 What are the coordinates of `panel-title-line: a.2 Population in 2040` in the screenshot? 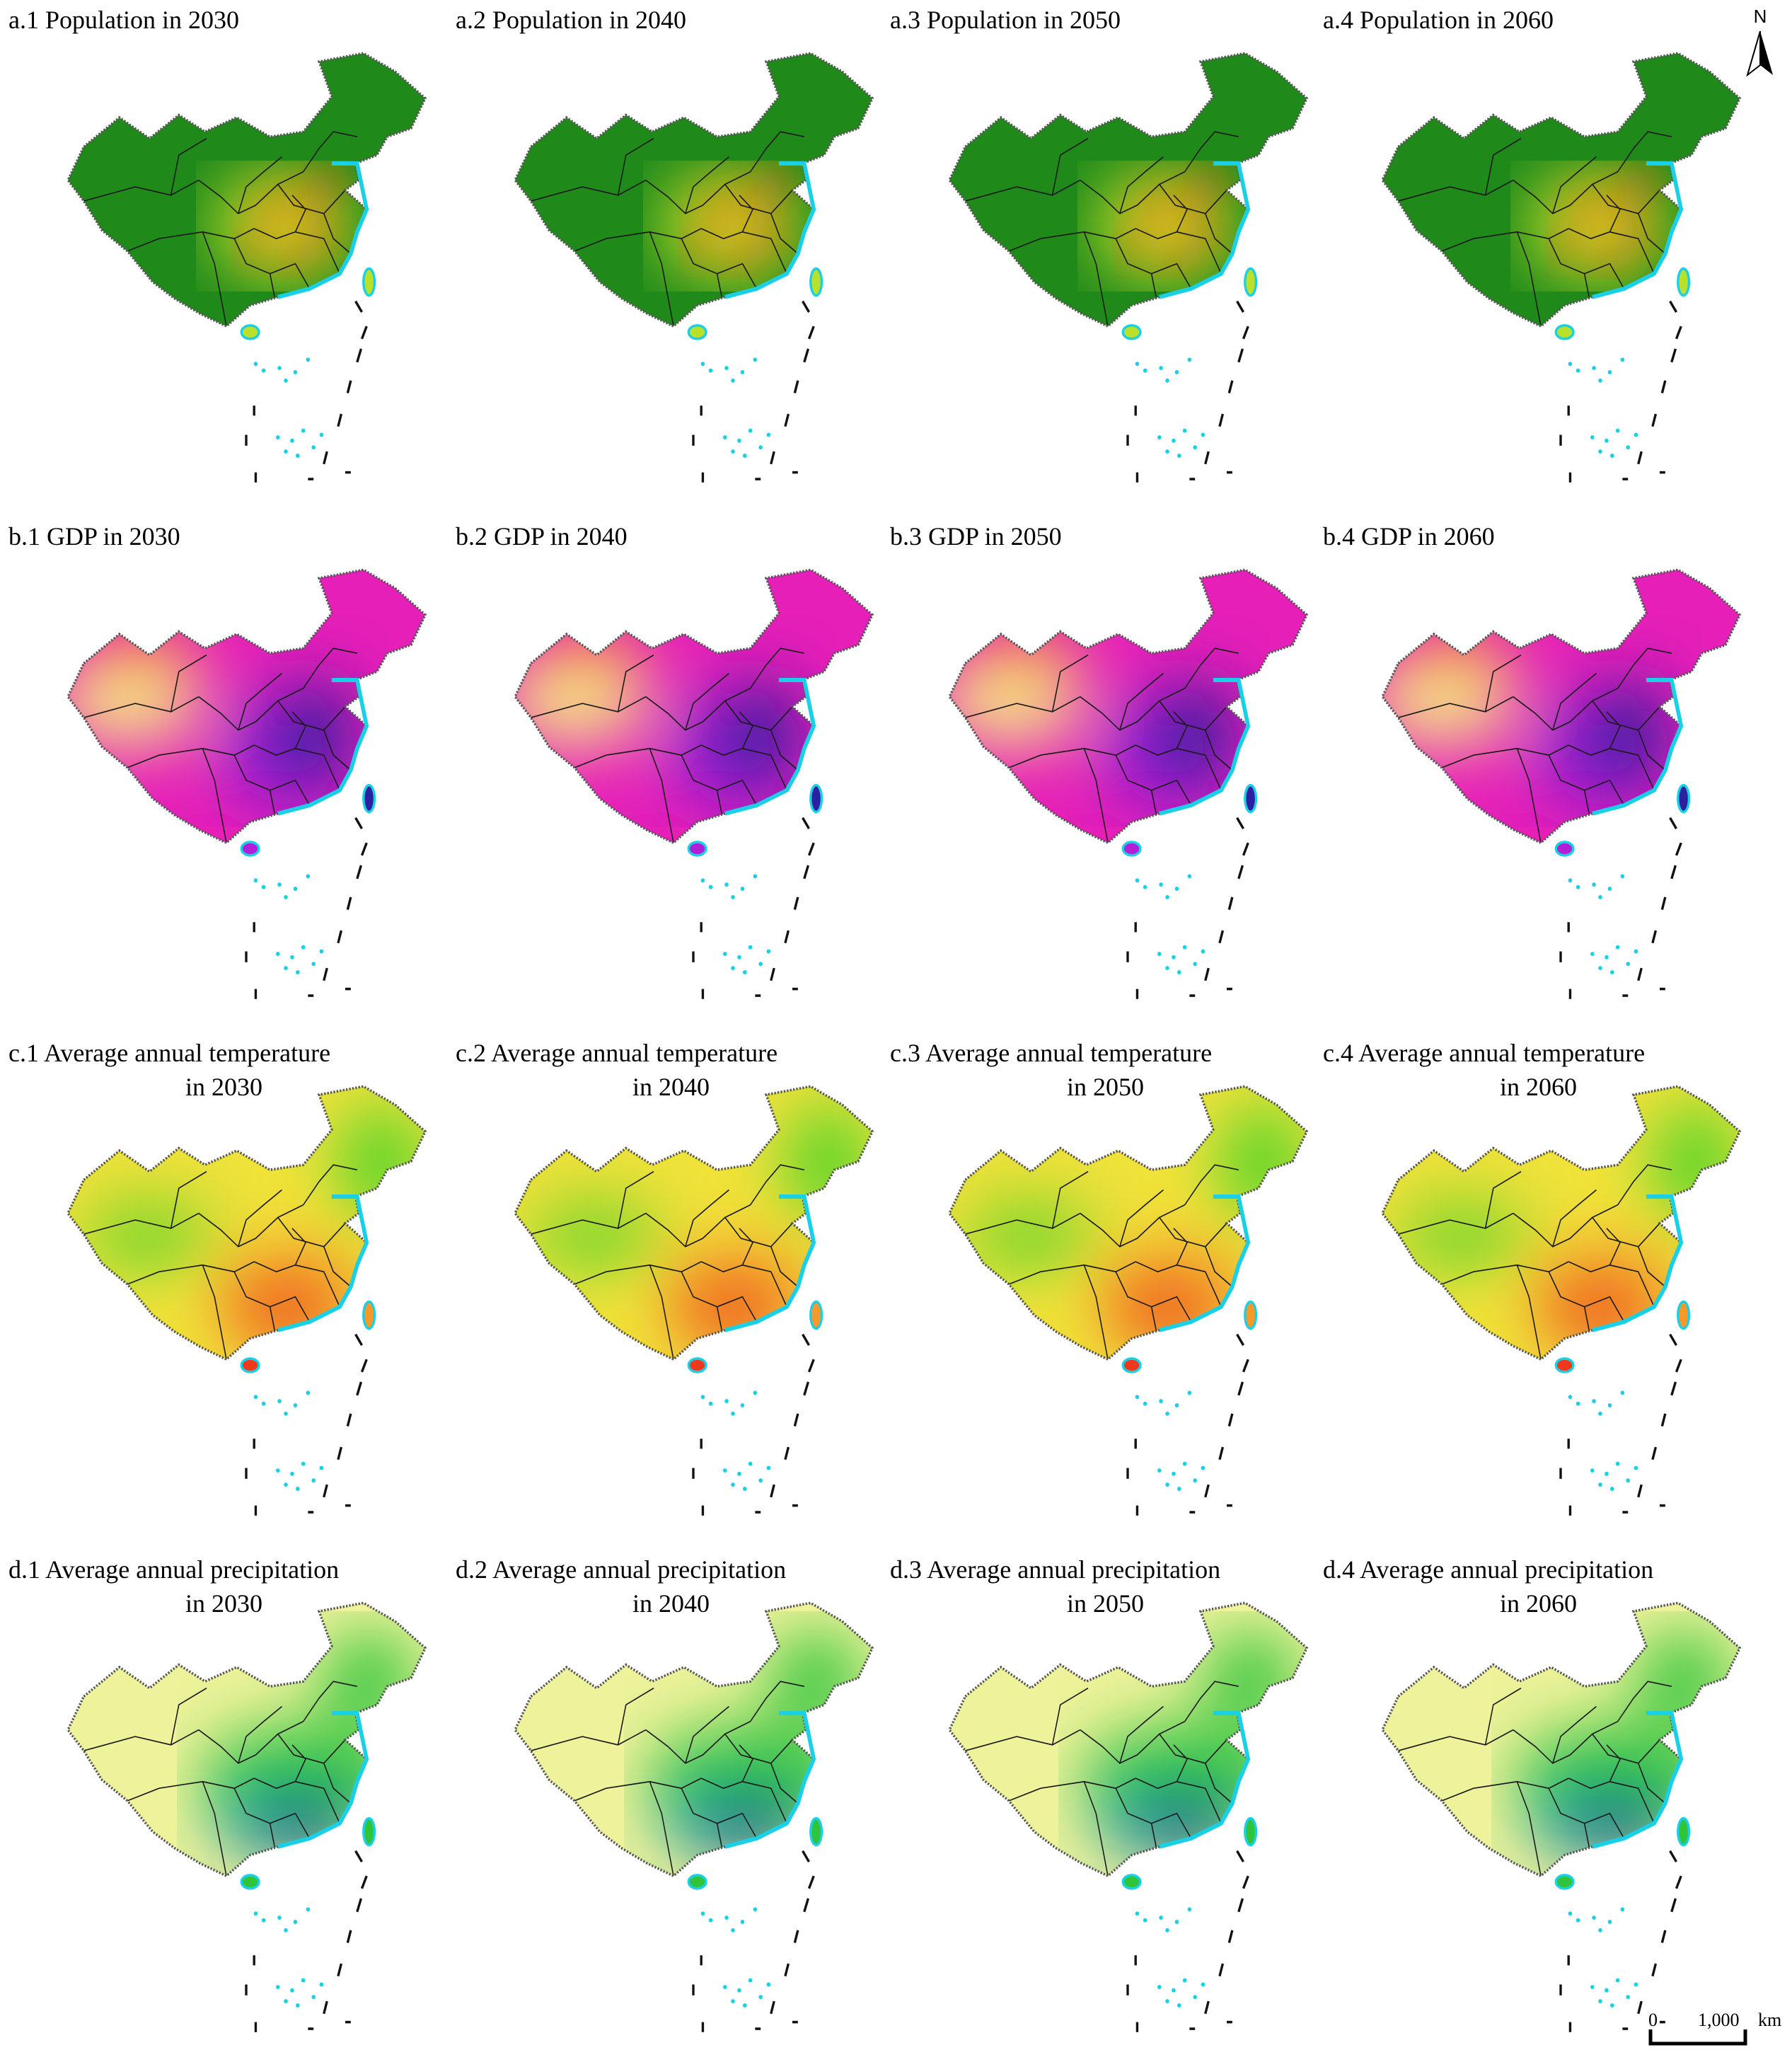 It's located at (571, 20).